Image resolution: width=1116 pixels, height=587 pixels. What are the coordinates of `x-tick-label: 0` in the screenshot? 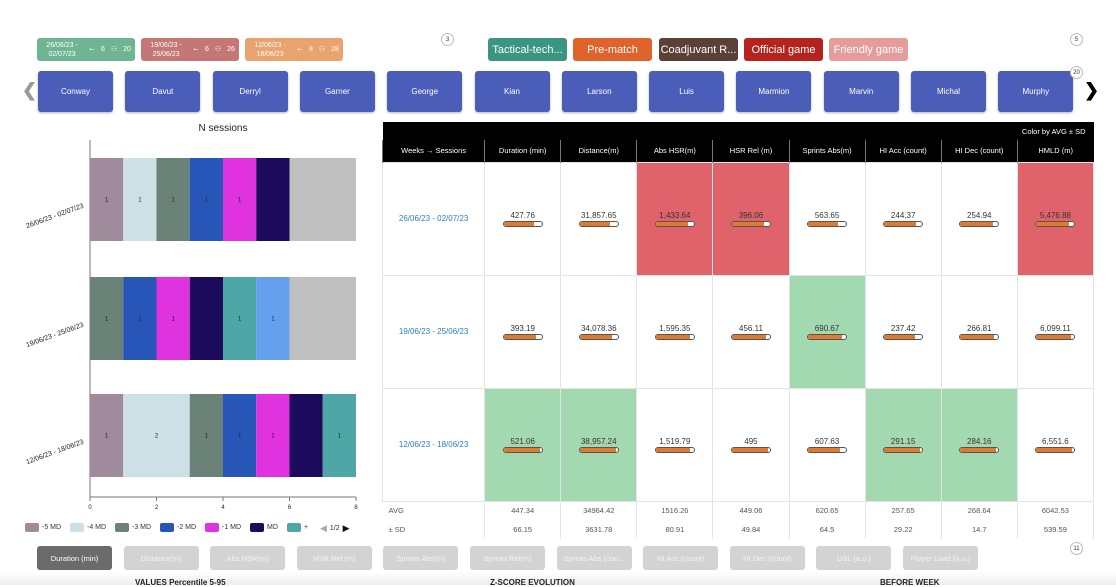 It's located at (90, 508).